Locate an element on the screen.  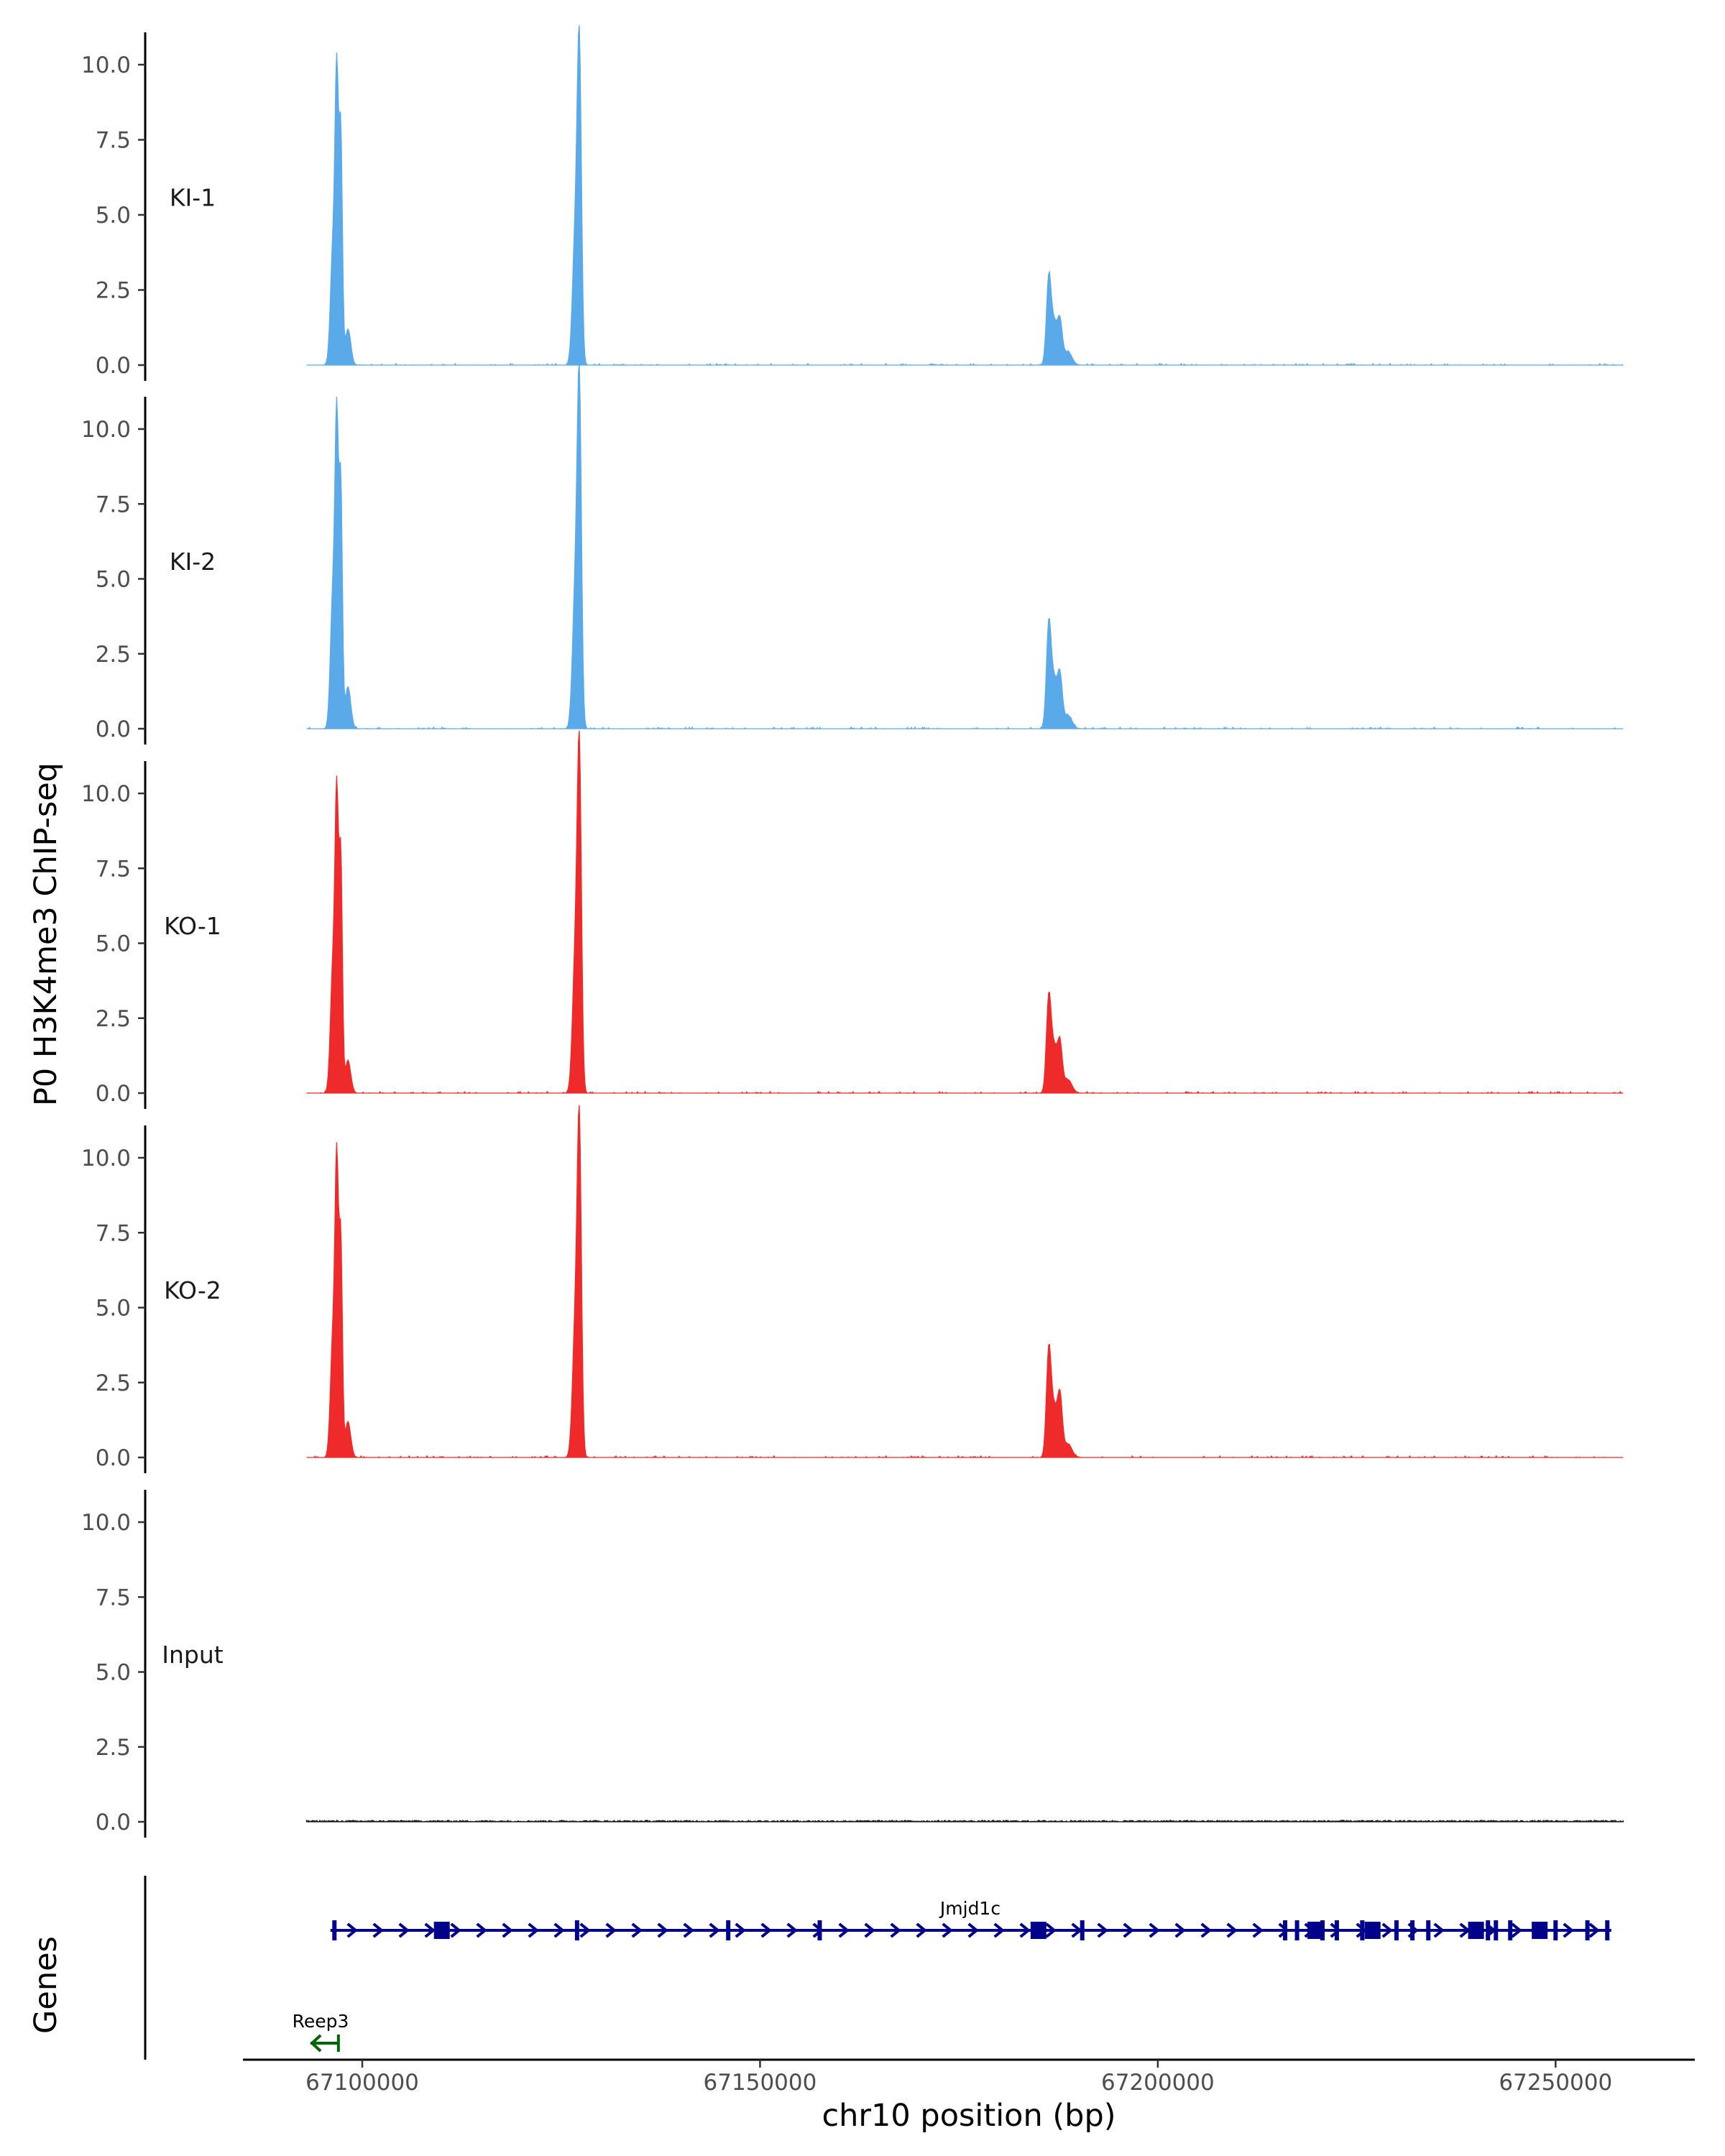
track-label-input: Input is located at coordinates (193, 1655).